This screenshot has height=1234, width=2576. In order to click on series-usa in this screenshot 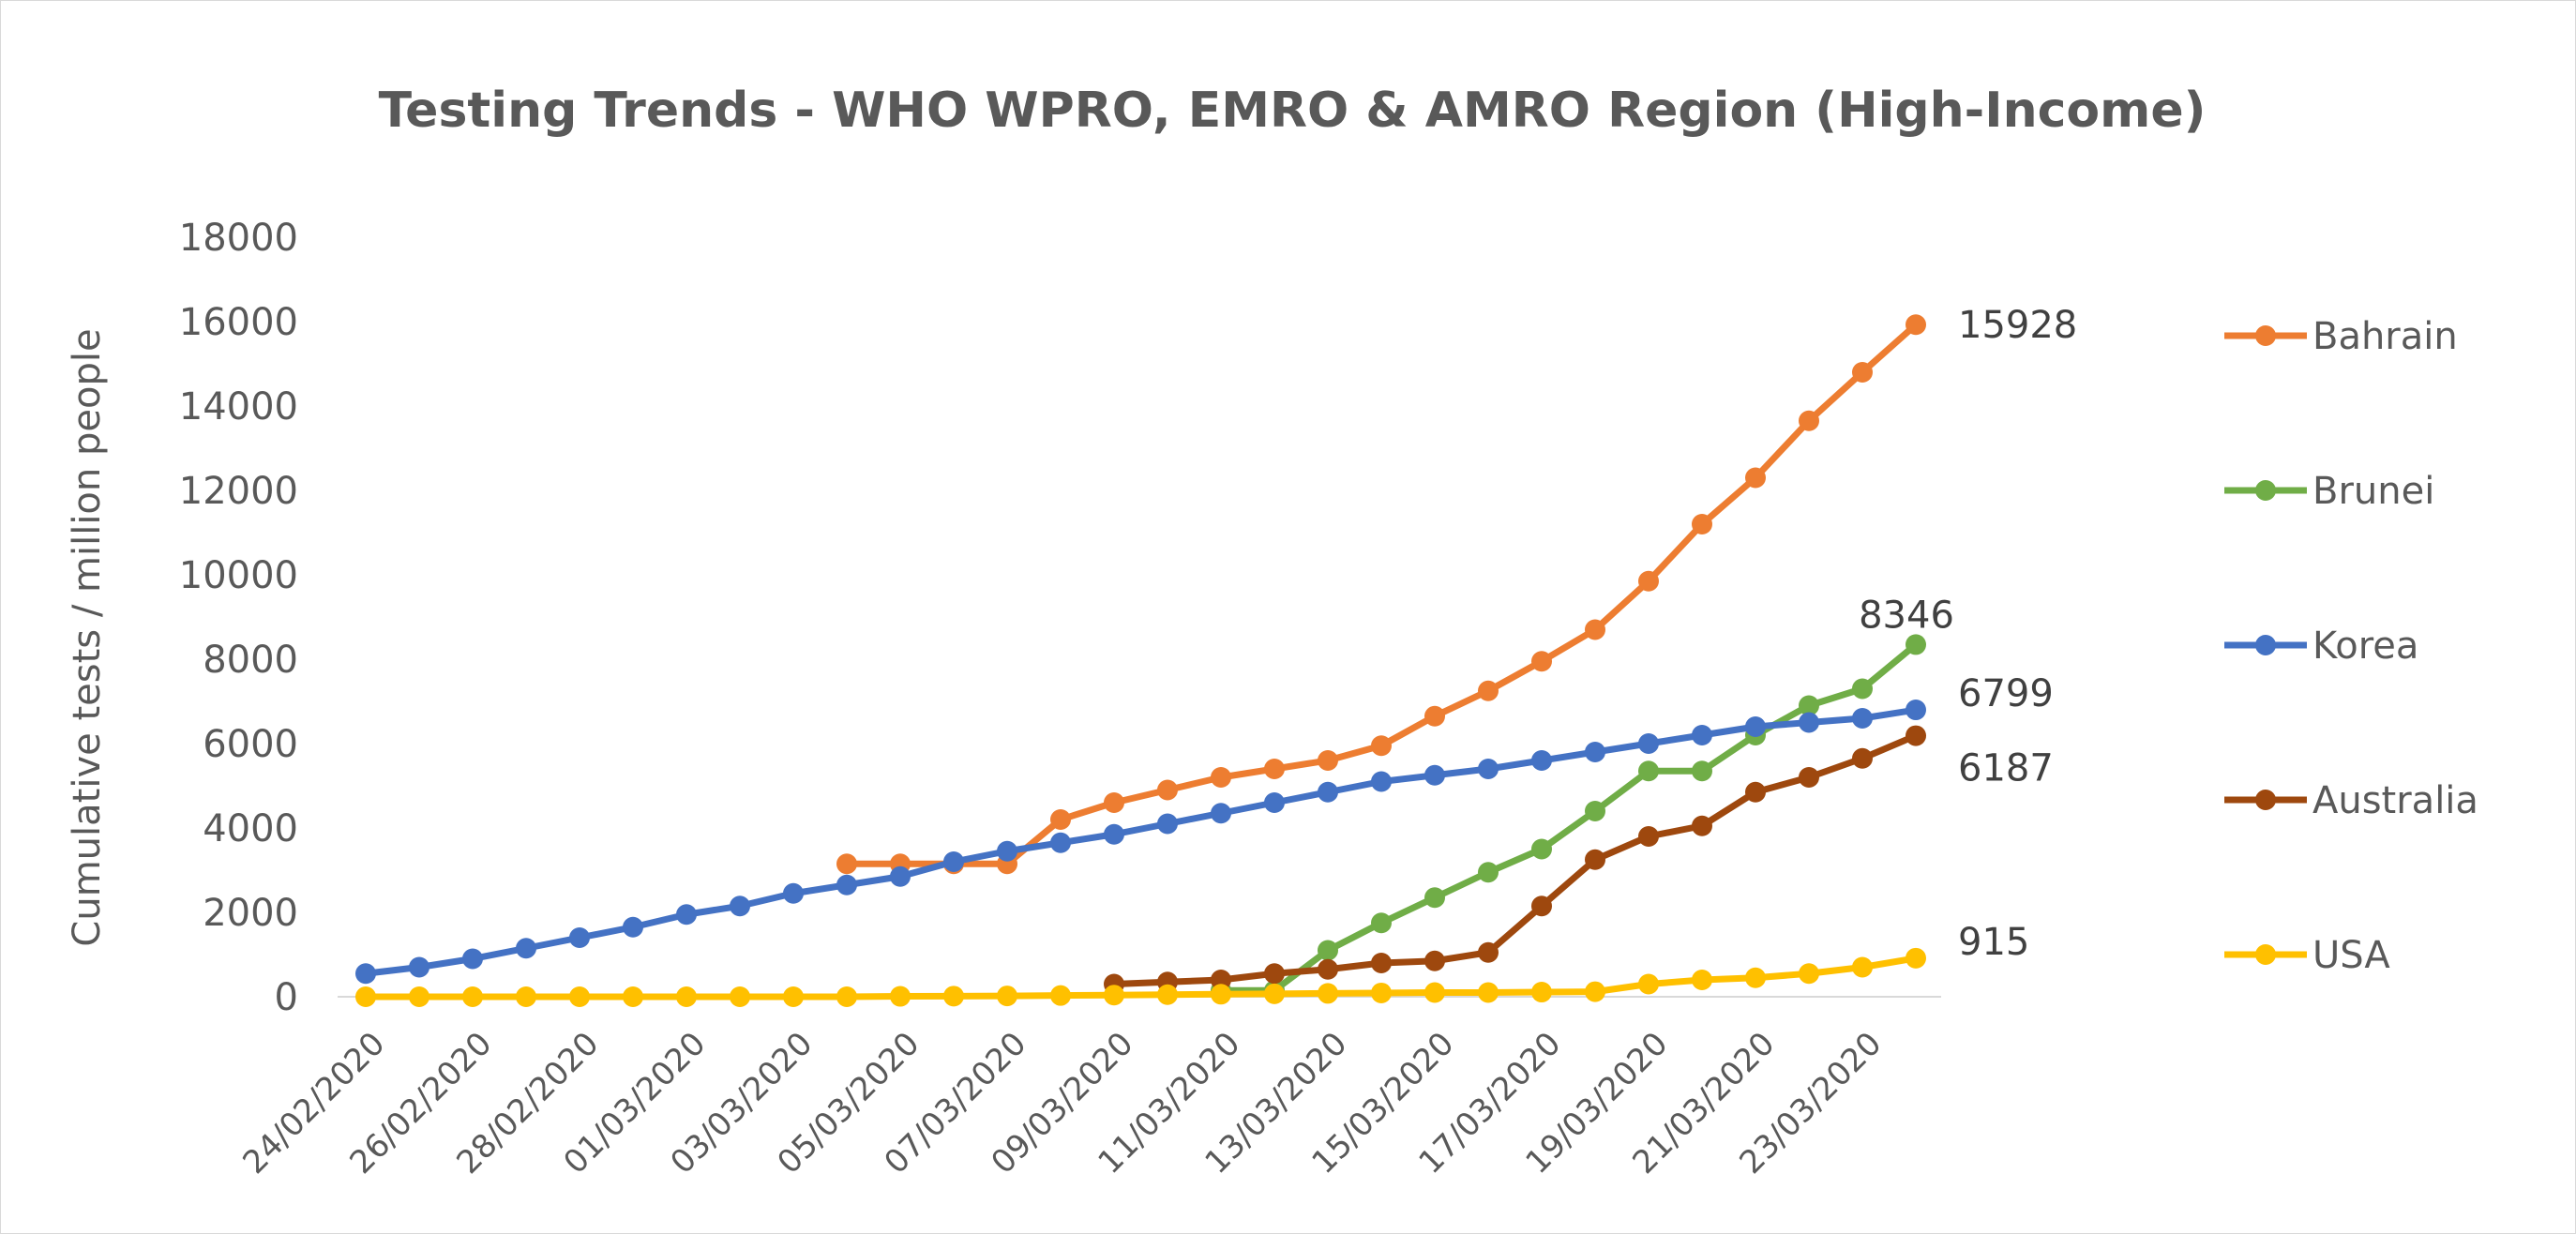, I will do `click(1140, 977)`.